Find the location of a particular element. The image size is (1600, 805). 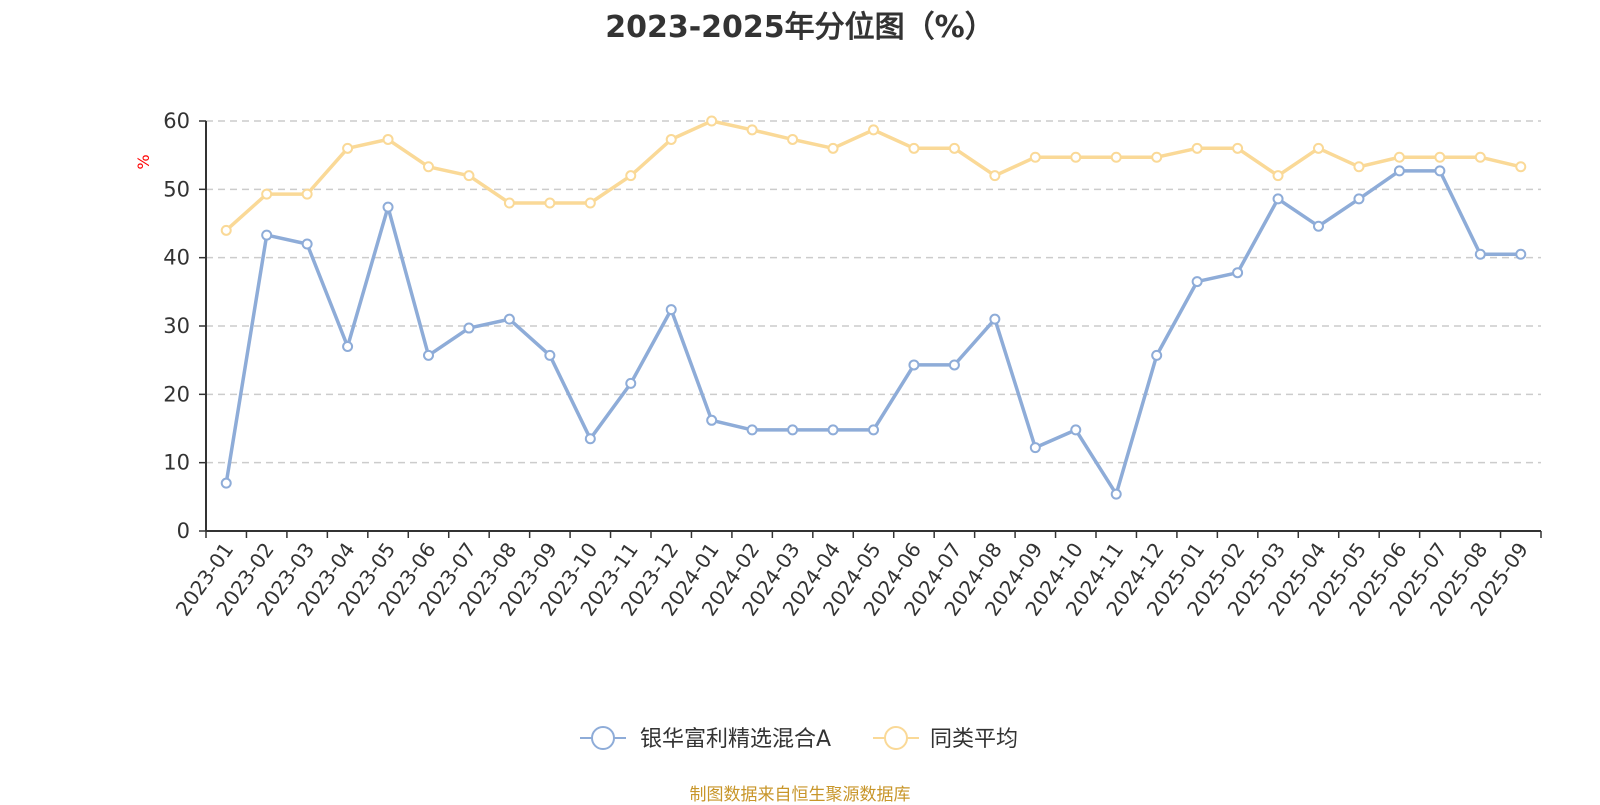

y-tick-label: 50 is located at coordinates (176, 189).